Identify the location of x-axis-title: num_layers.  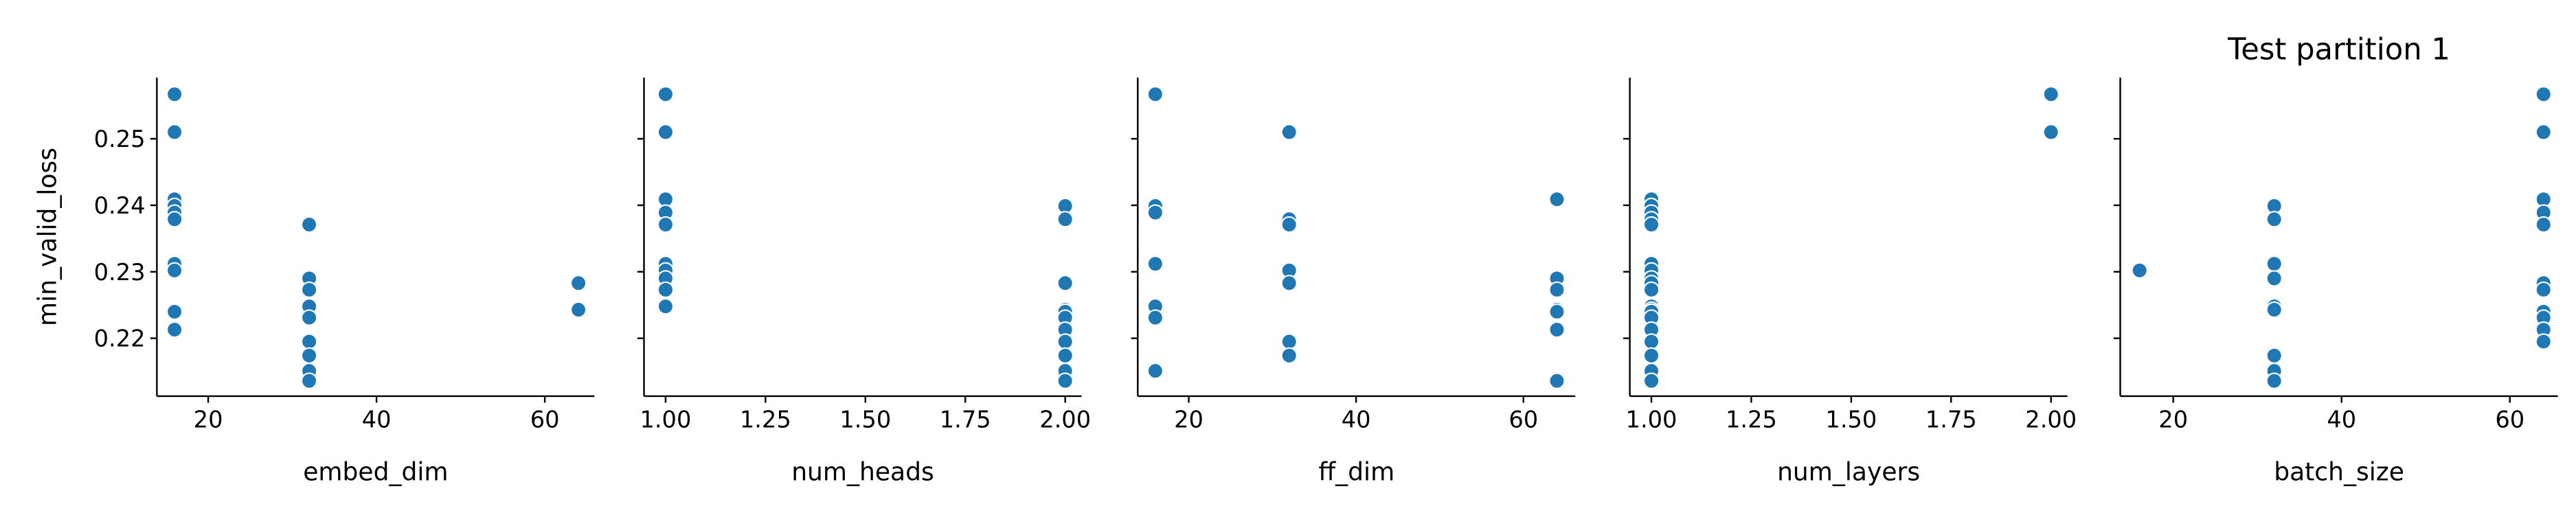
(1848, 472).